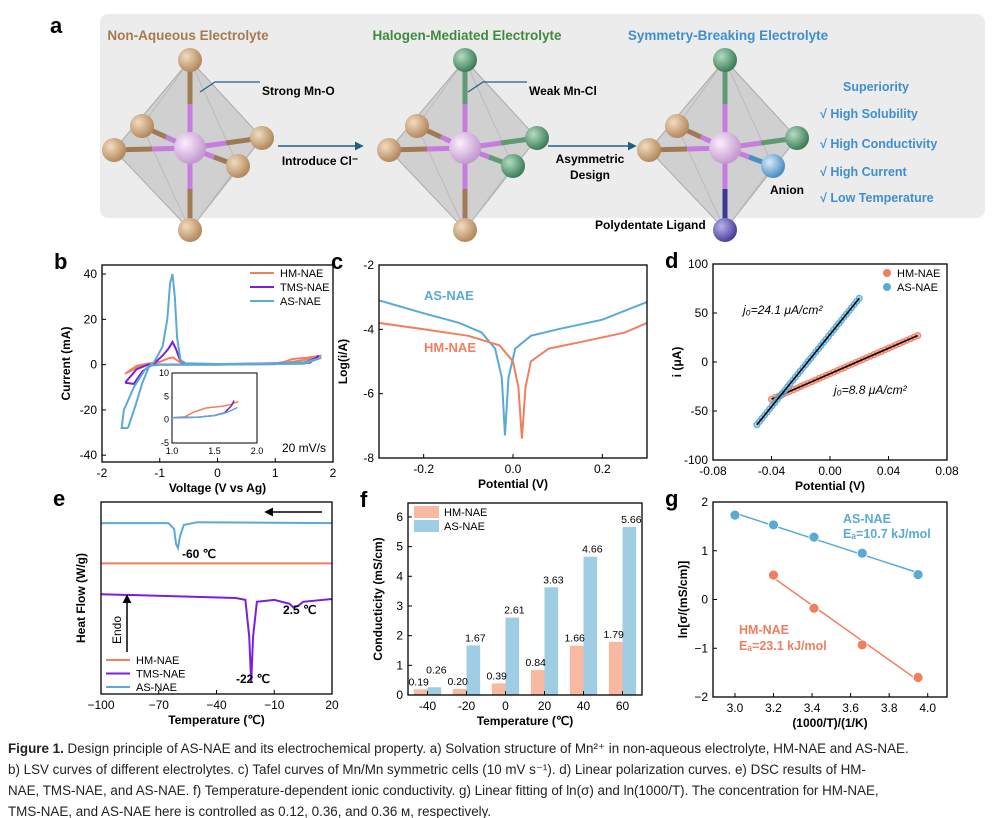  I want to click on x-tick-label: 0.08, so click(947, 471).